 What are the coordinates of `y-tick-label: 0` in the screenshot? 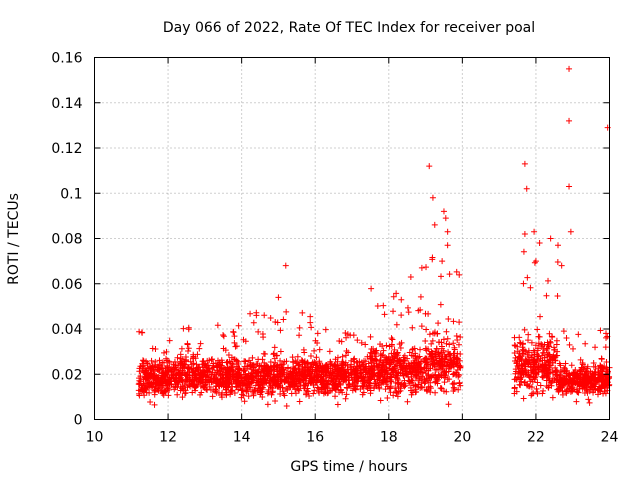 It's located at (78, 421).